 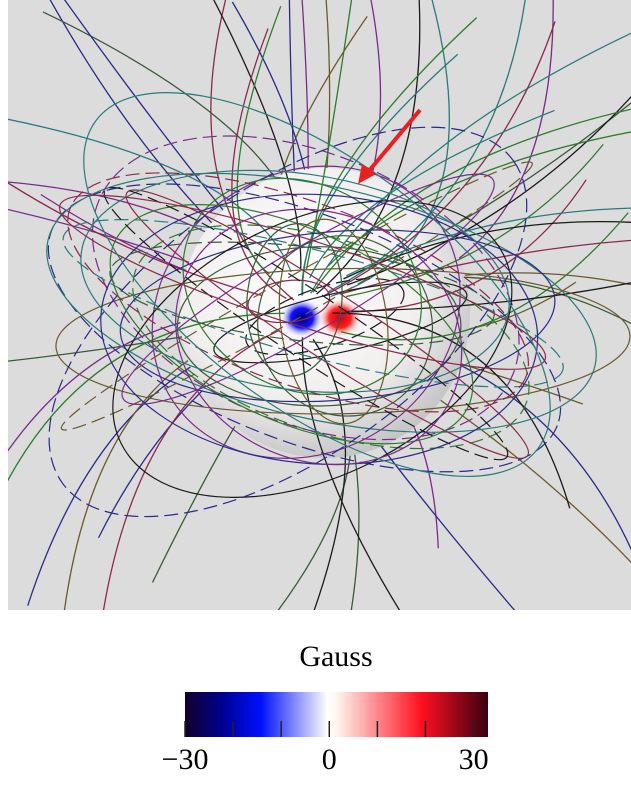 I want to click on colorbar-tick-label: 30, so click(x=474, y=759).